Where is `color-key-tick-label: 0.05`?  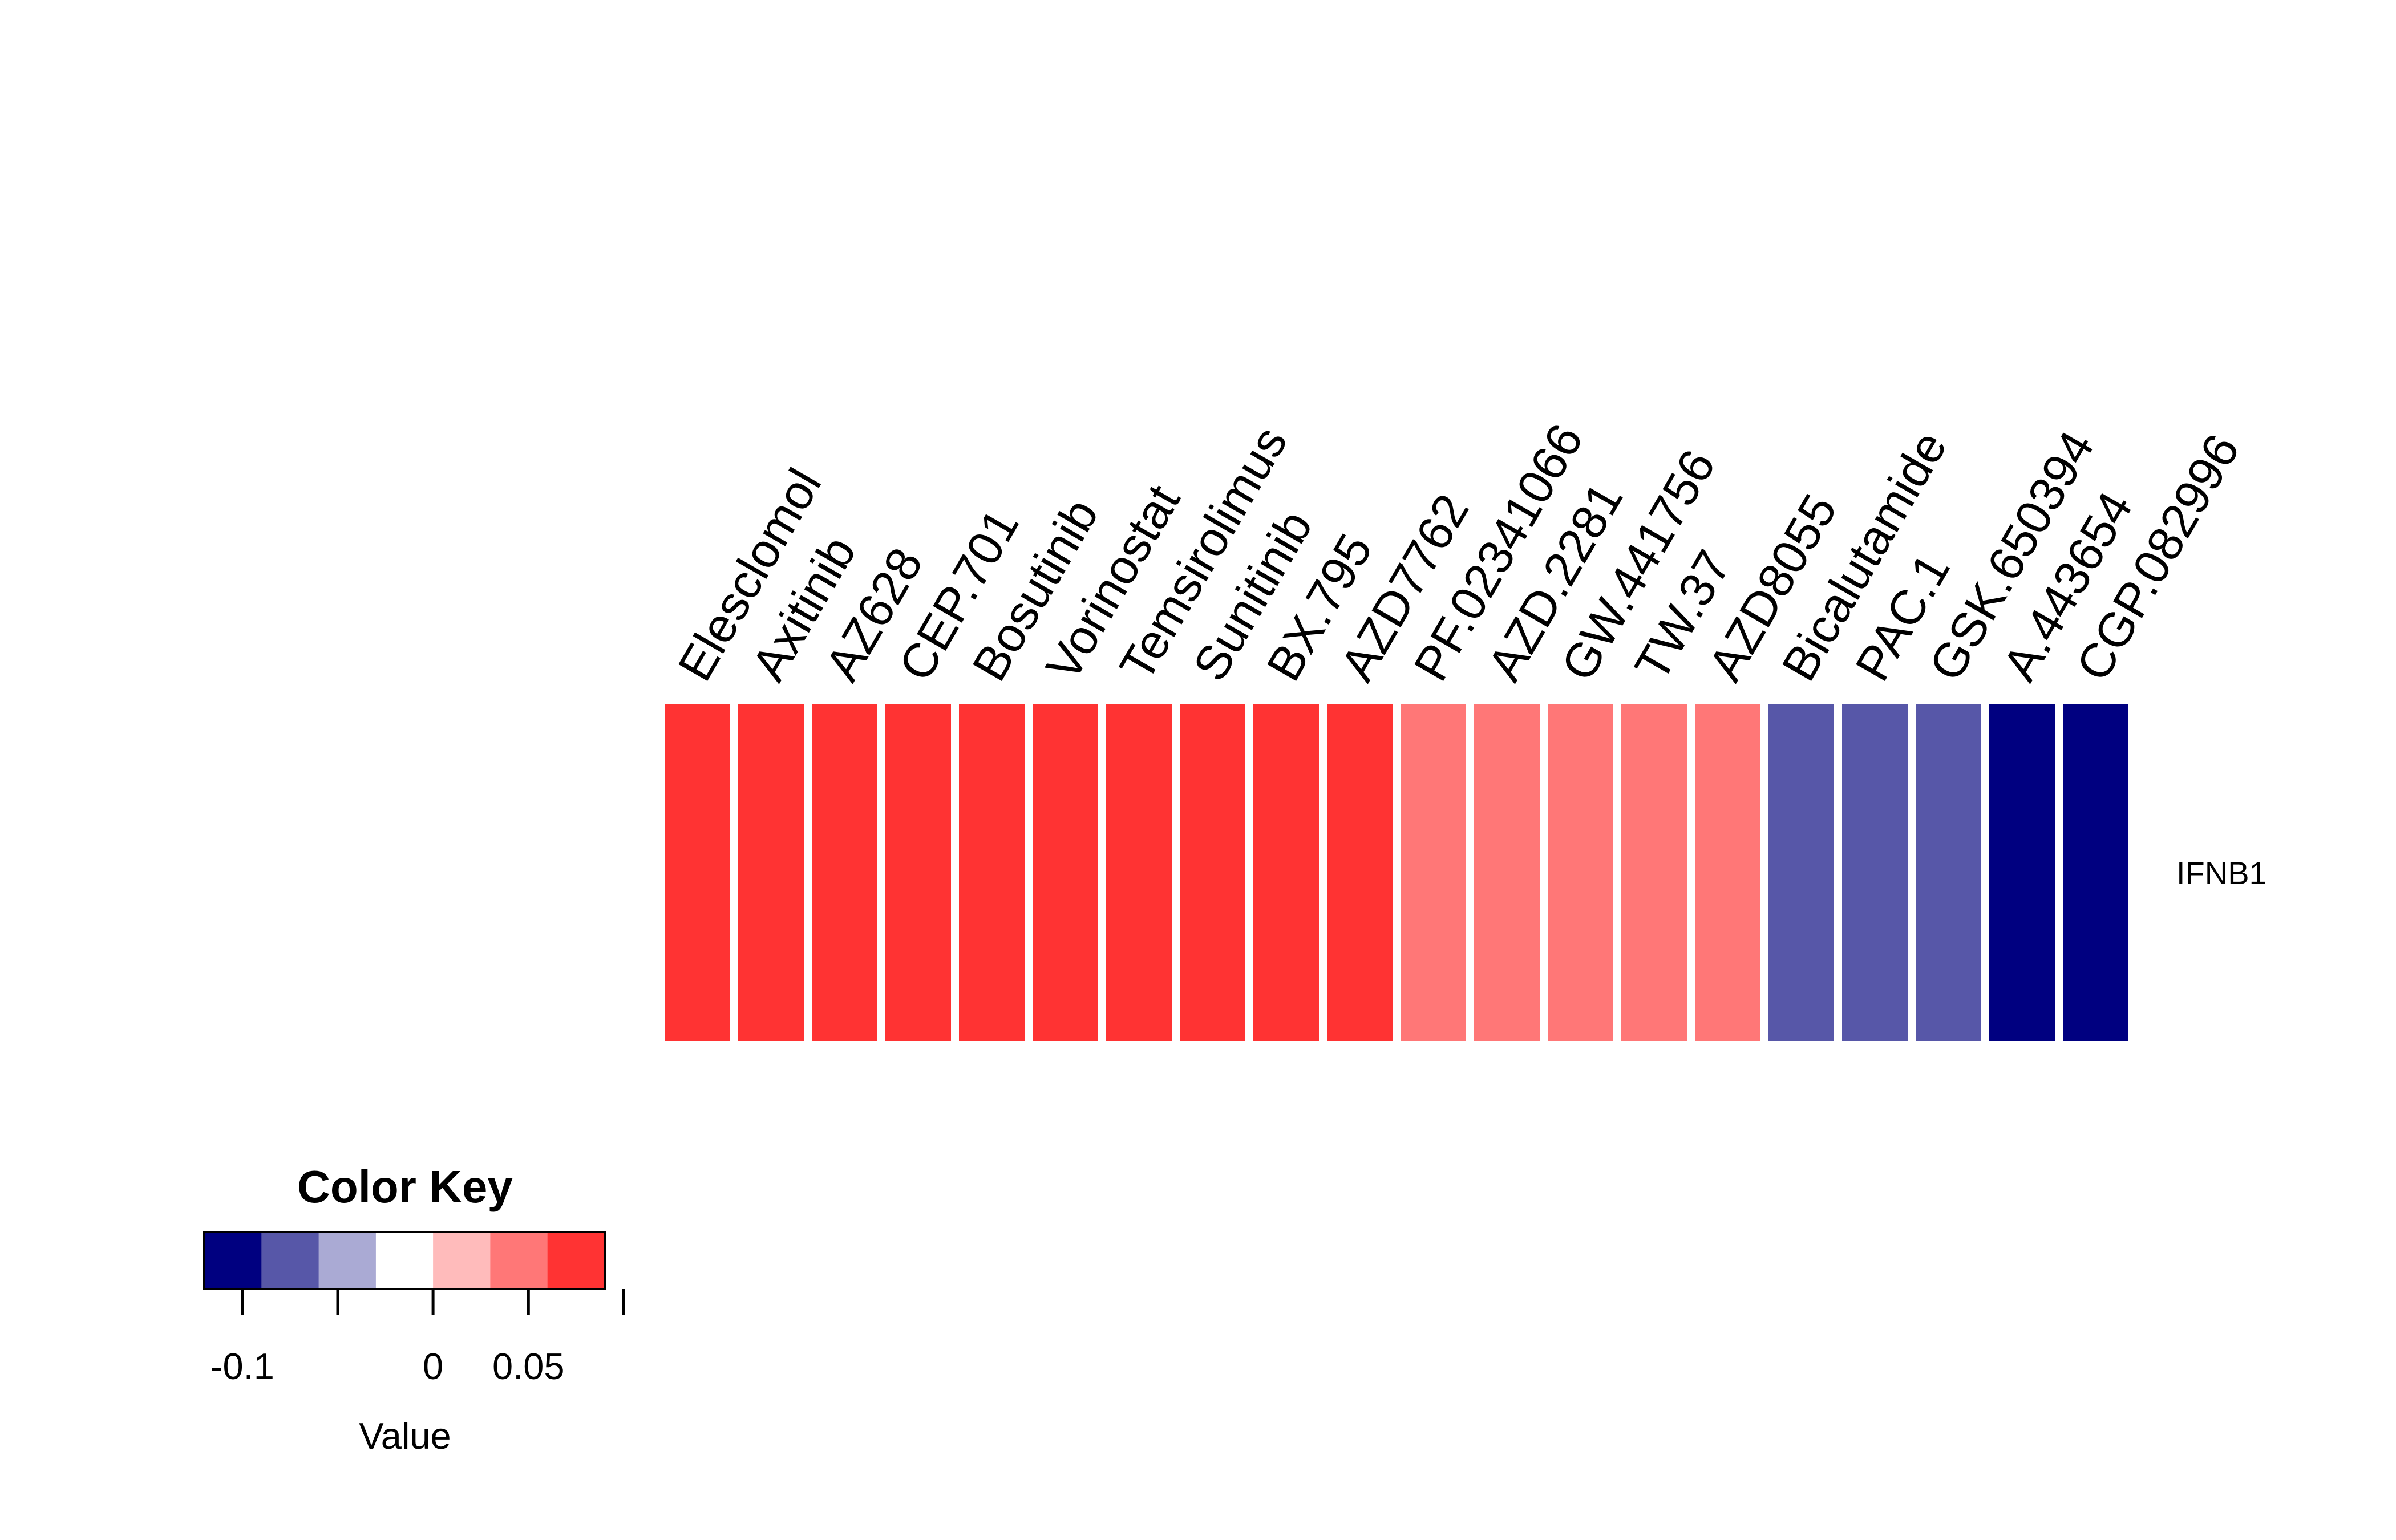
color-key-tick-label: 0.05 is located at coordinates (528, 1366).